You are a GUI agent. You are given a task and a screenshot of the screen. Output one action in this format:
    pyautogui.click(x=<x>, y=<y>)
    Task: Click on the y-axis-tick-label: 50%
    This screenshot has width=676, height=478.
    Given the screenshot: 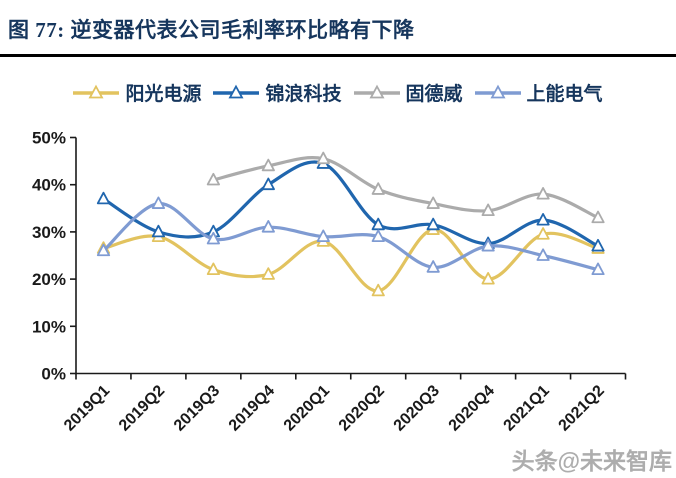 What is the action you would take?
    pyautogui.click(x=49, y=138)
    